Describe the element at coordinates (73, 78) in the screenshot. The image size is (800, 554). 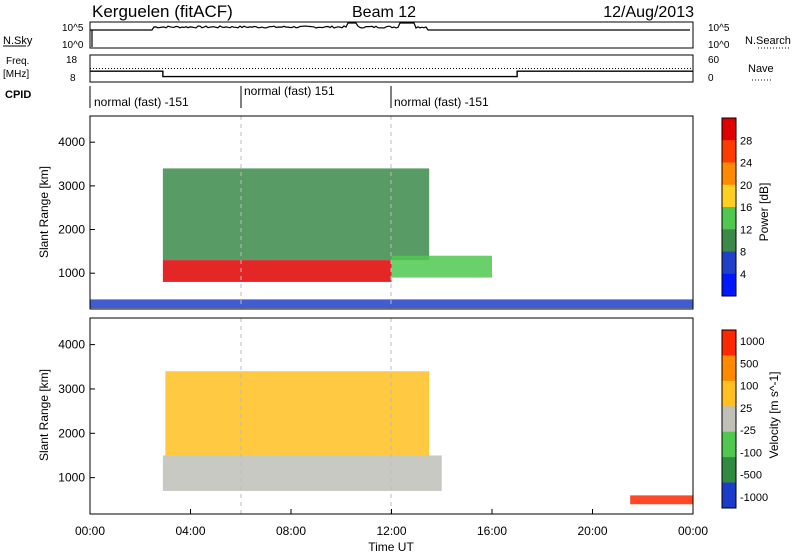
I see `freq-tick-8: 8` at that location.